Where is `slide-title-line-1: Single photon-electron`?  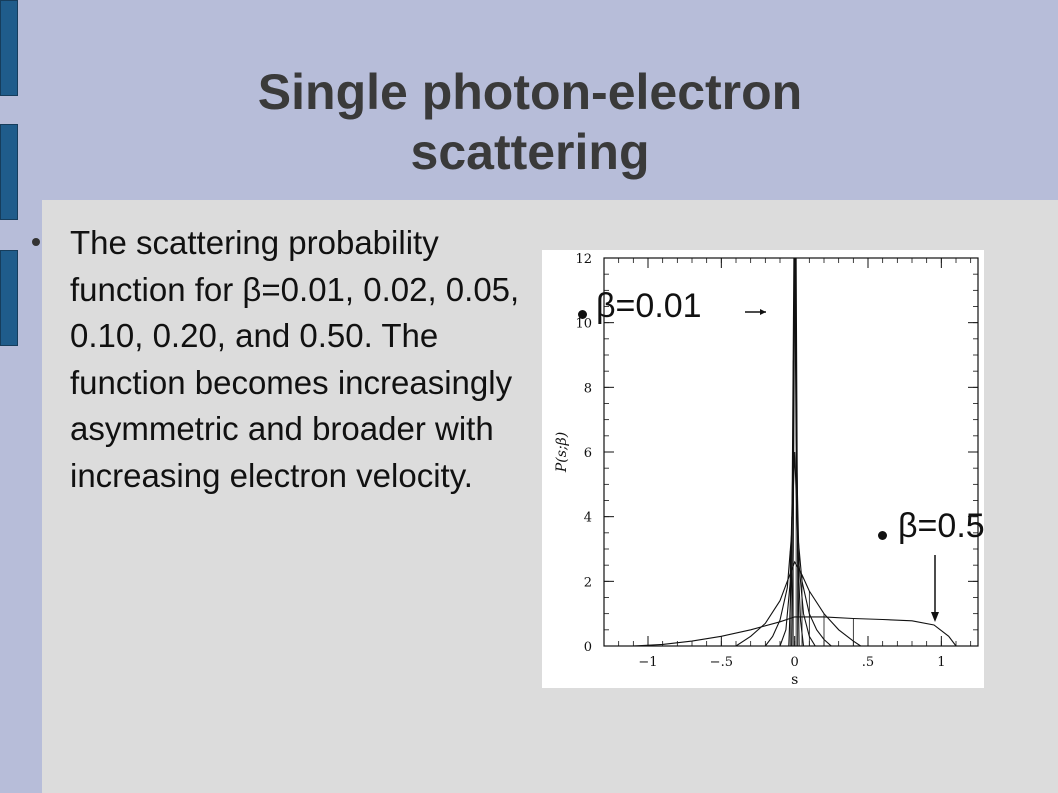 slide-title-line-1: Single photon-electron is located at coordinates (530, 92).